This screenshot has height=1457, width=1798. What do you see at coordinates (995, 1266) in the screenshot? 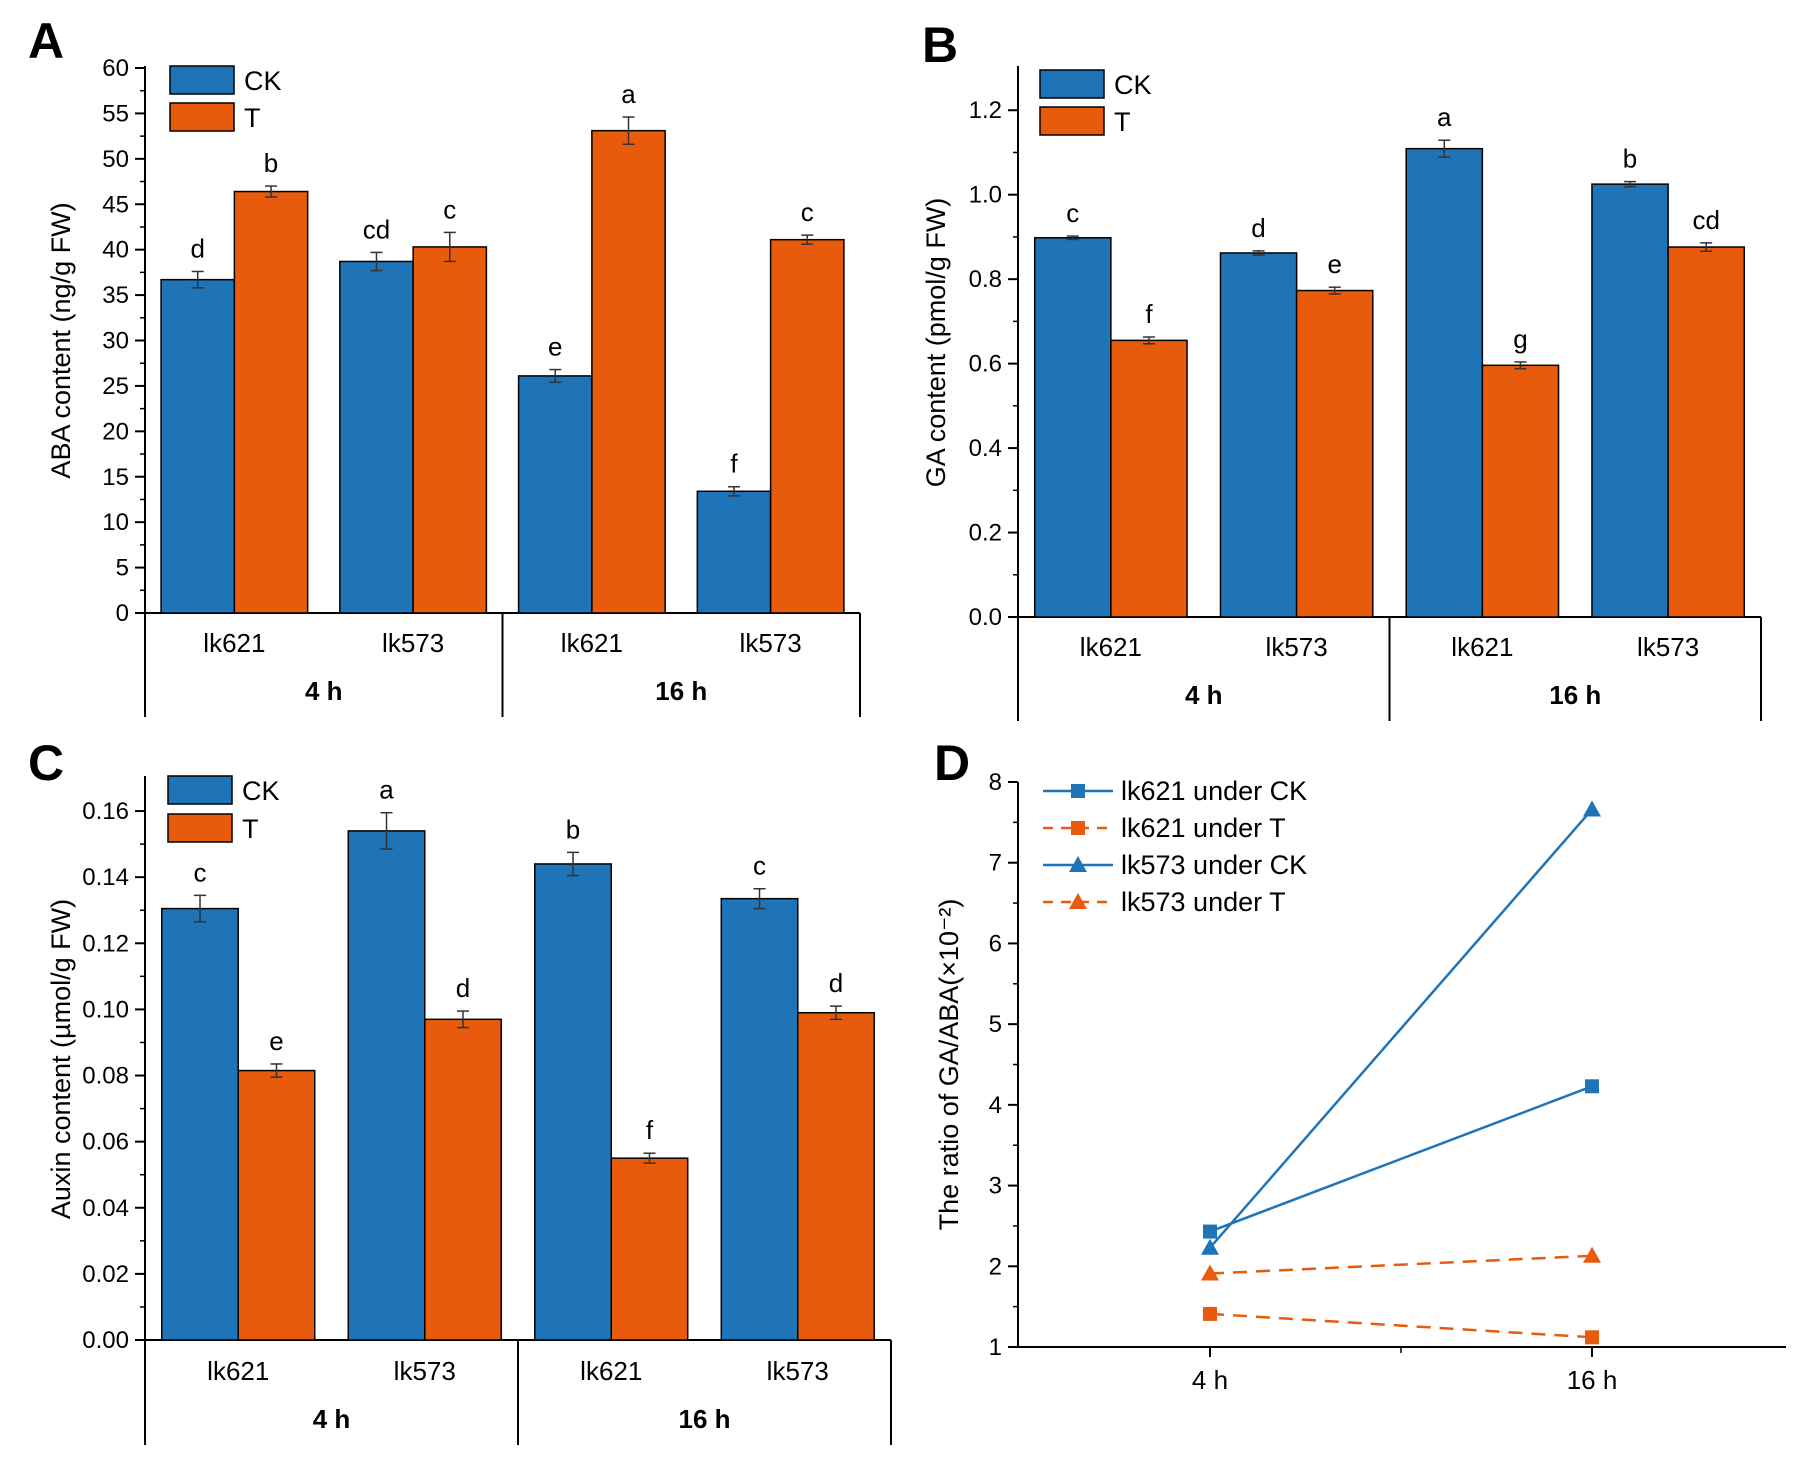
I see `y-tick-label: 2` at bounding box center [995, 1266].